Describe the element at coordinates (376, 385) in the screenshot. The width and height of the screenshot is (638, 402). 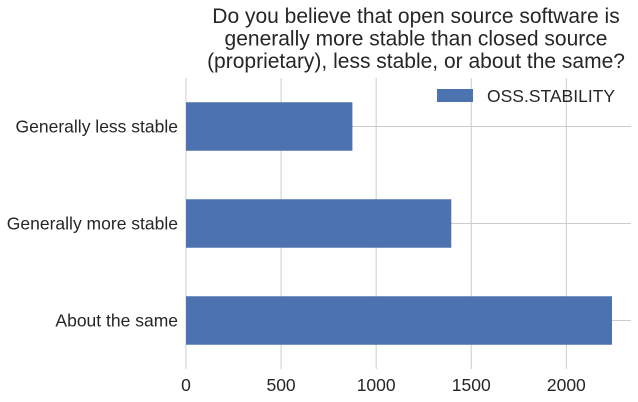
I see `x-tick-label: 1000` at that location.